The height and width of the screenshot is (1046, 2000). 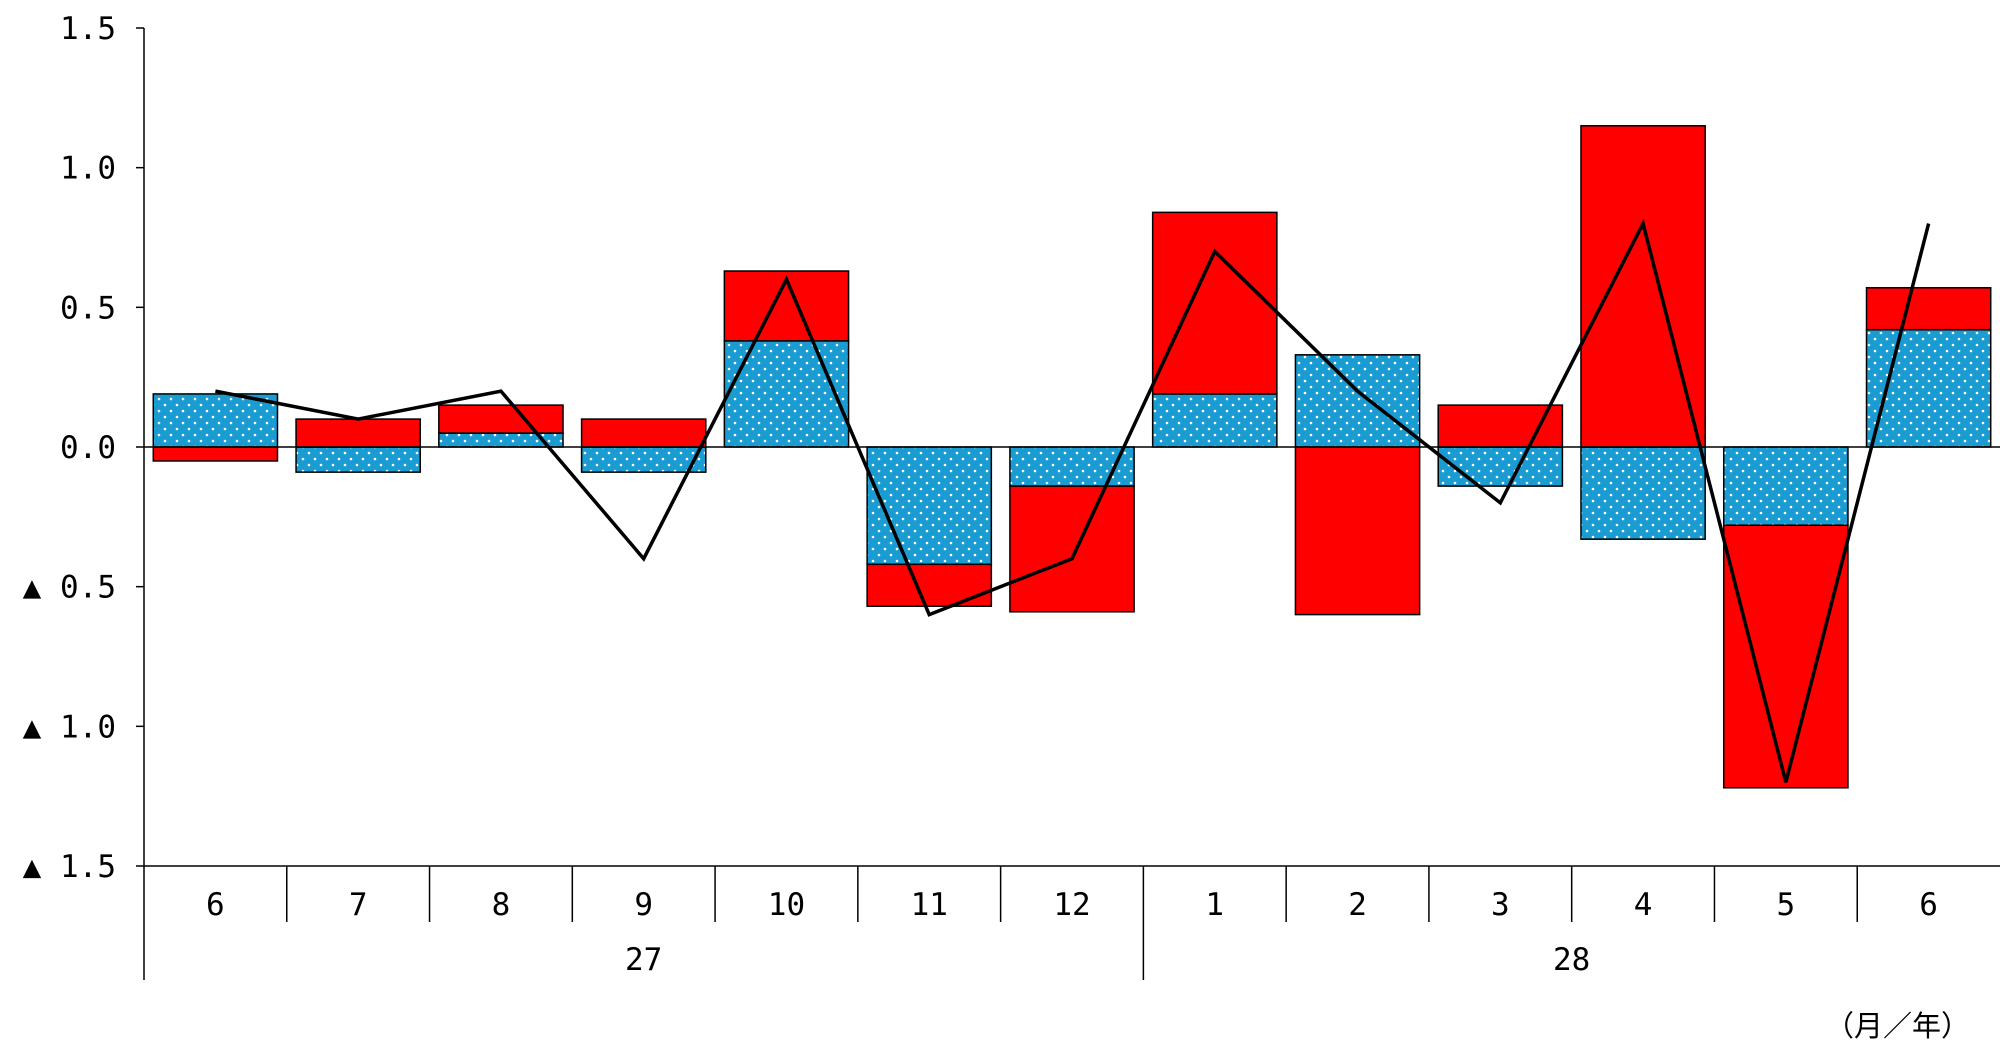 I want to click on y-tick-label: 0.5, so click(x=88, y=308).